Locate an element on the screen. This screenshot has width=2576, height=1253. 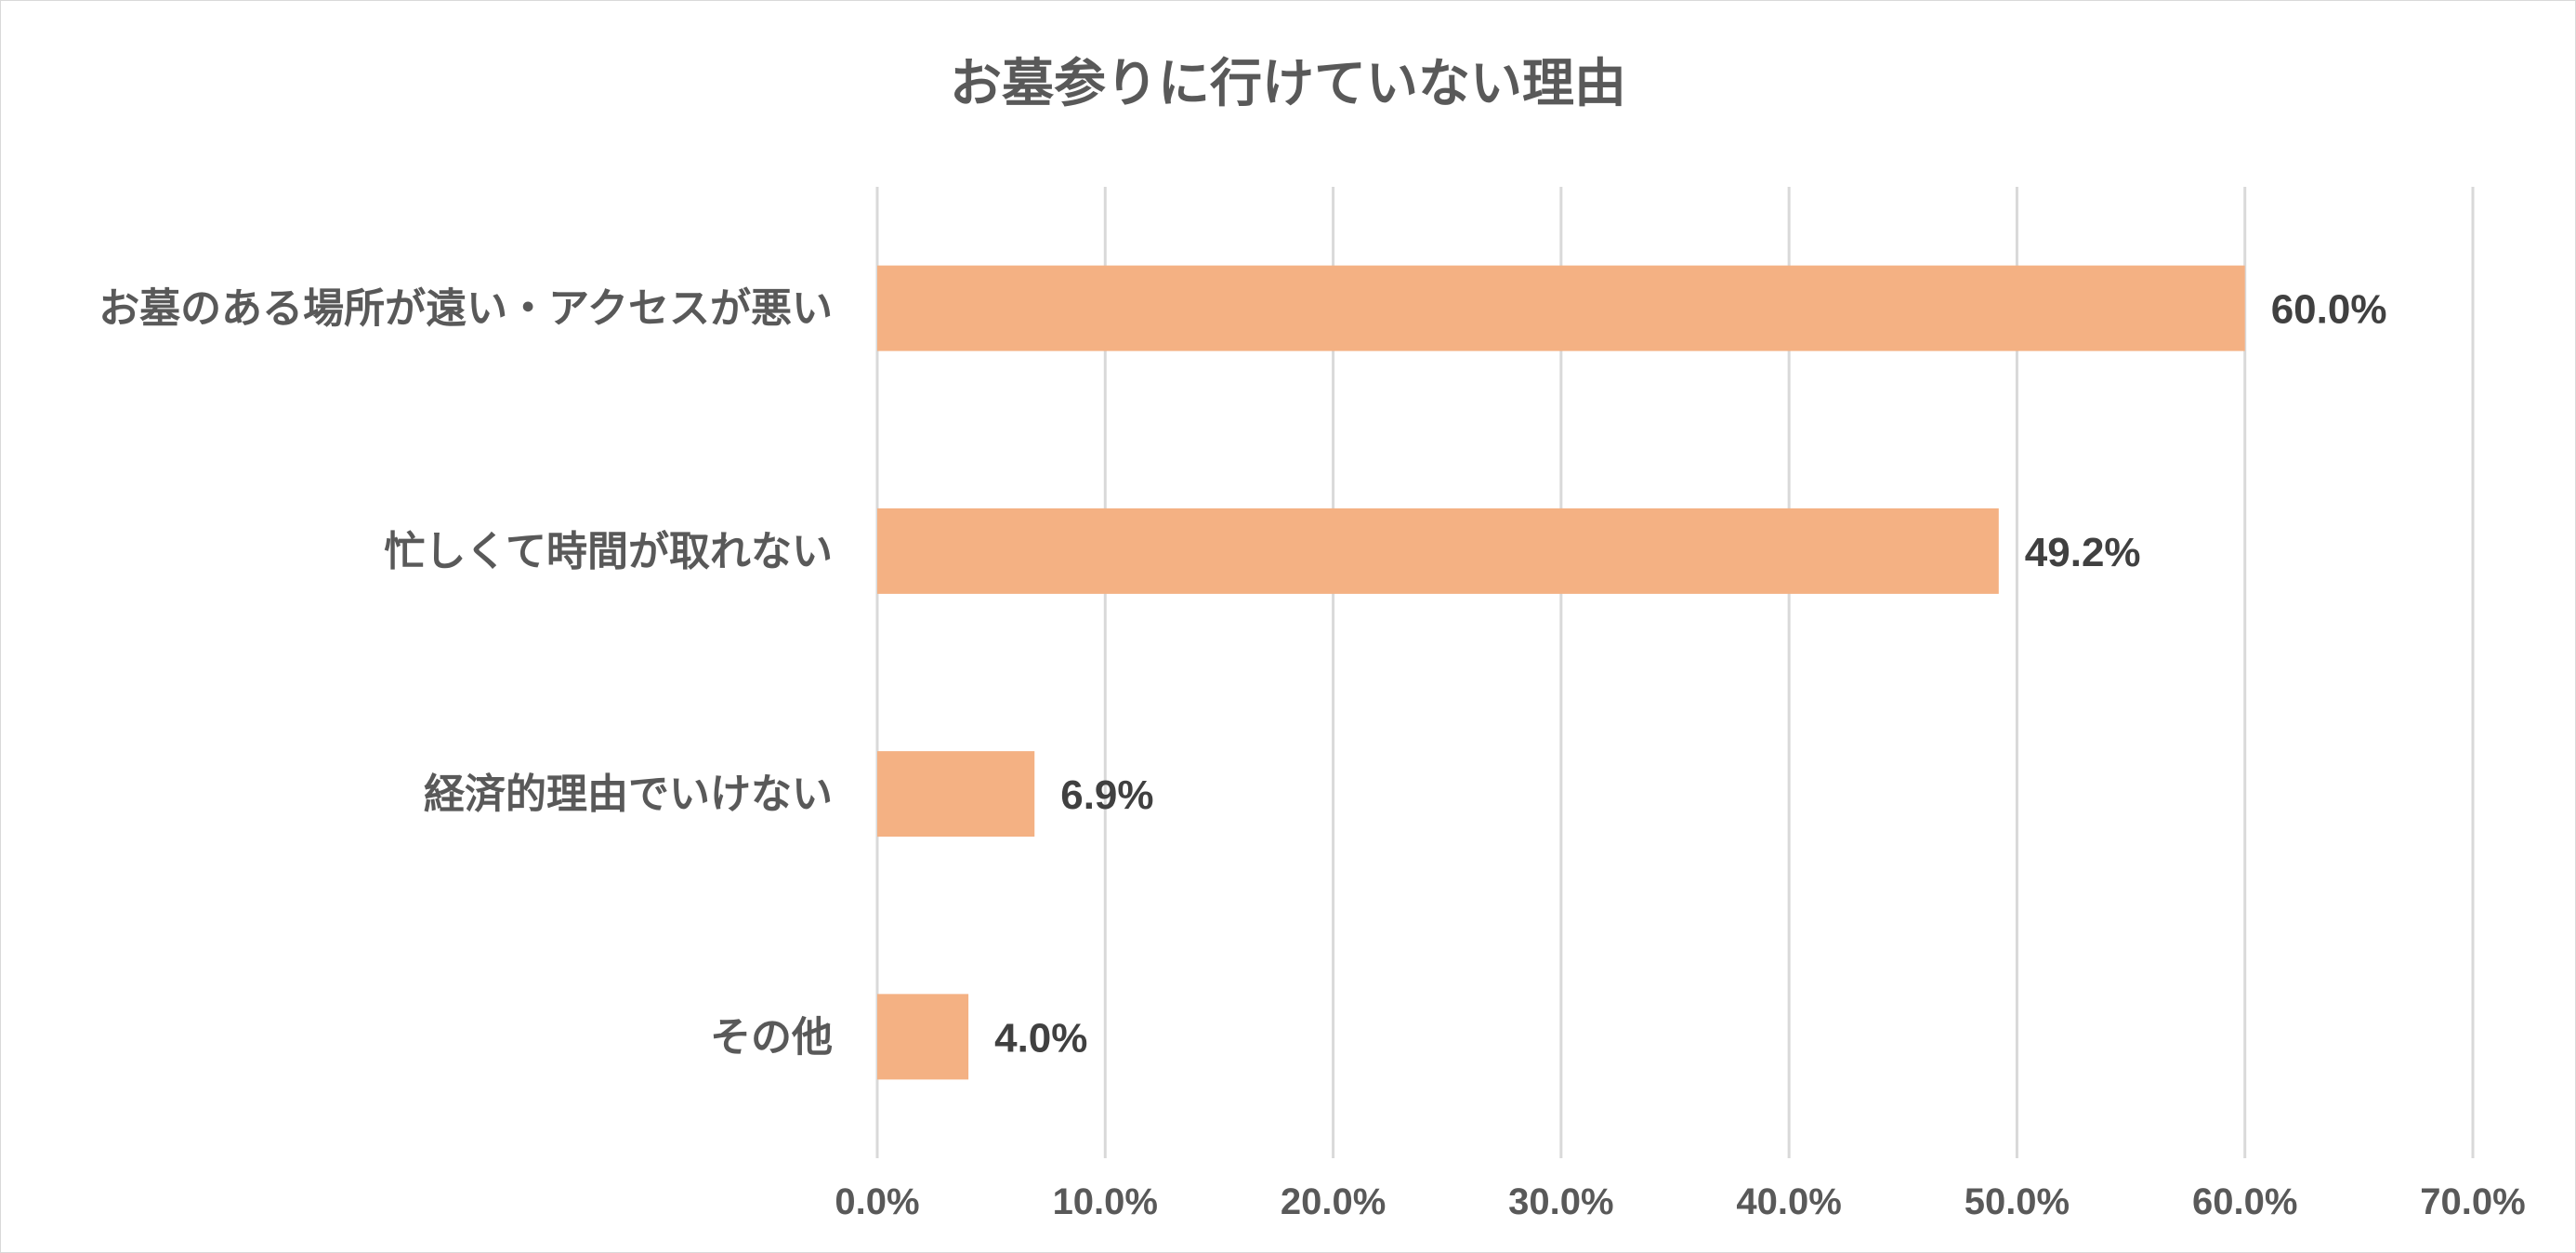
x-tick-label: 50.0% is located at coordinates (2017, 1201).